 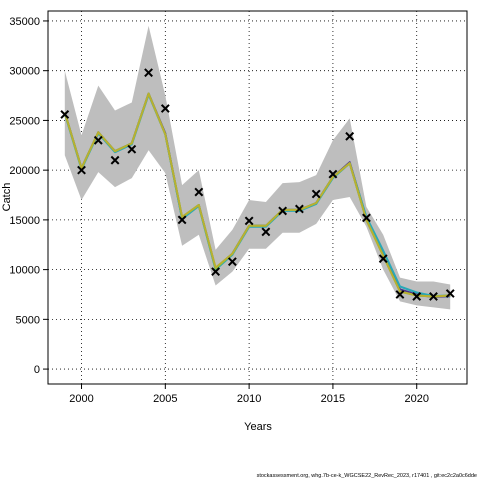 I want to click on y-tick-label-6: 30000, so click(x=24, y=72).